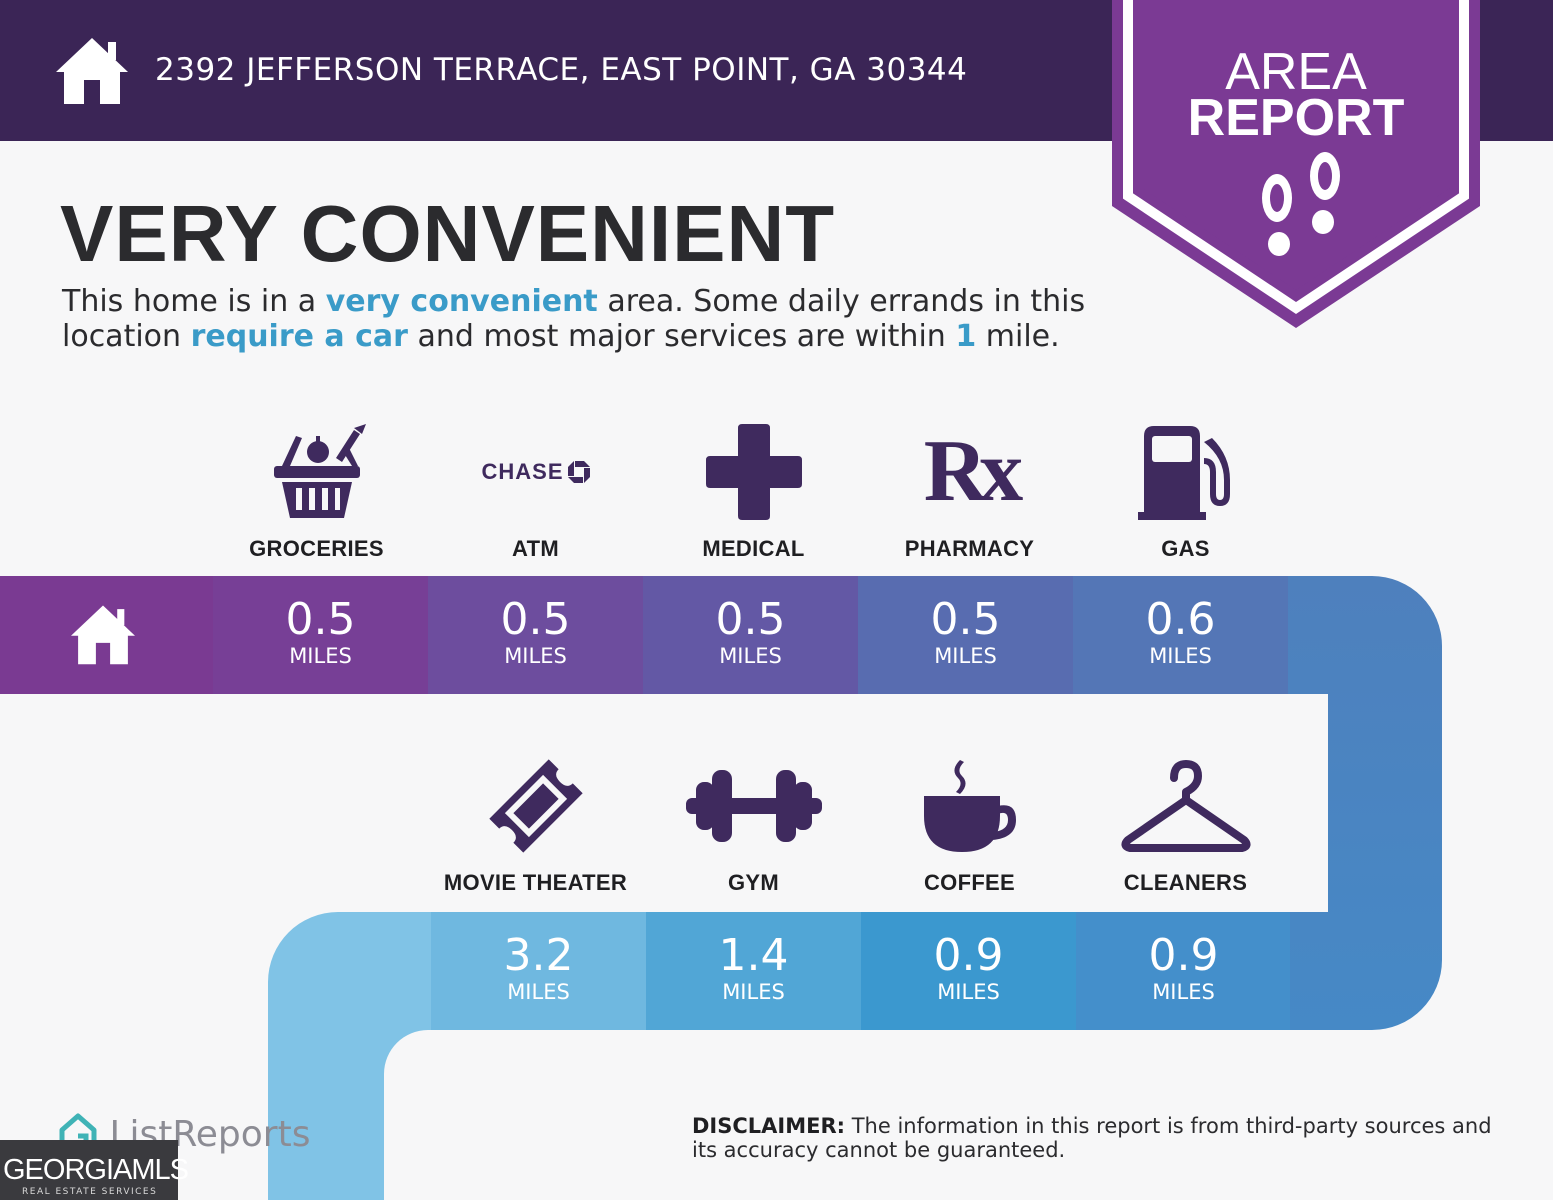  What do you see at coordinates (535, 548) in the screenshot?
I see `amenity-label: ATM` at bounding box center [535, 548].